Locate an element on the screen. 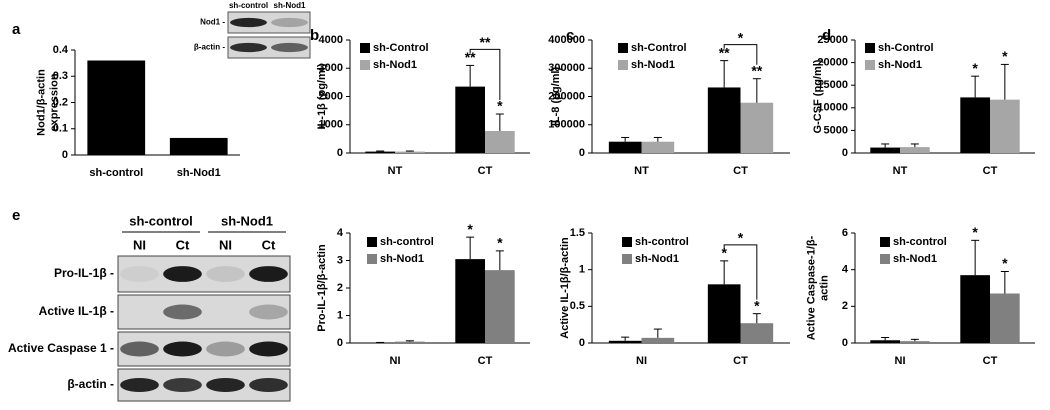 This screenshot has height=410, width=1050. y-tick-label: 15000 is located at coordinates (832, 85).